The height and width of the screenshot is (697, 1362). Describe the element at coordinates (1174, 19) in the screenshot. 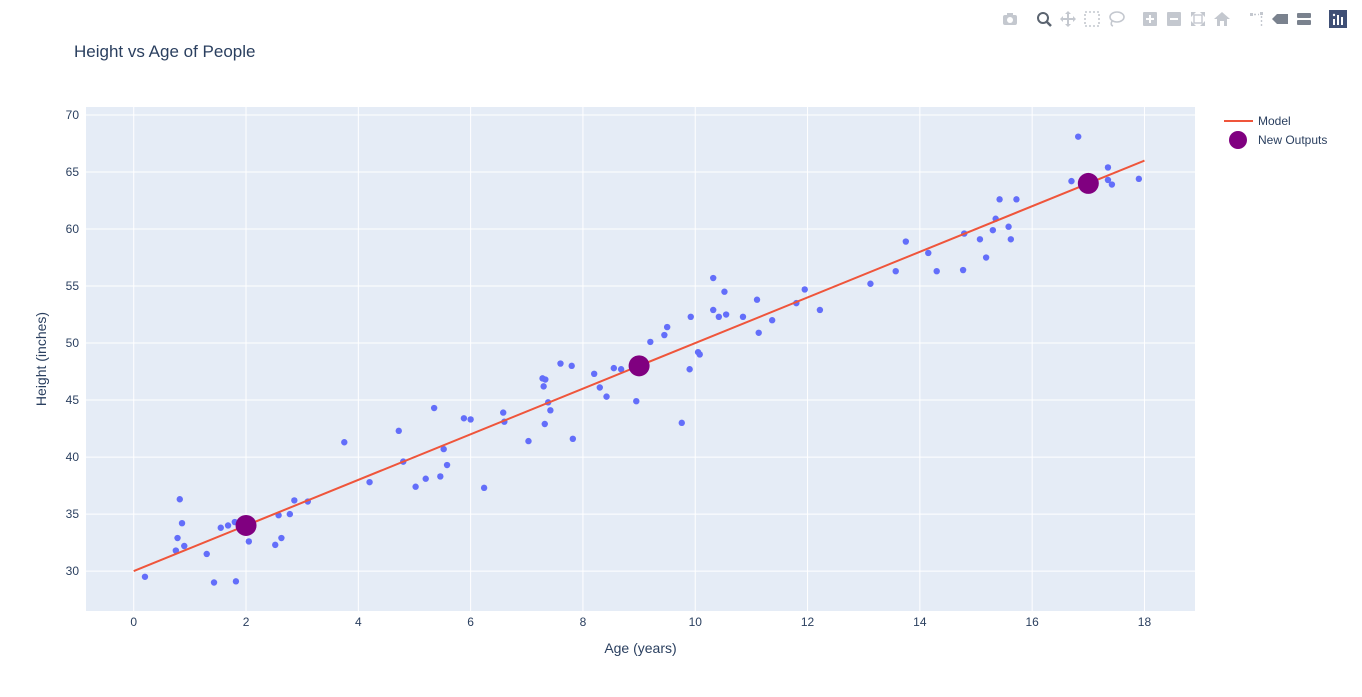

I see `zoom-out-button` at that location.